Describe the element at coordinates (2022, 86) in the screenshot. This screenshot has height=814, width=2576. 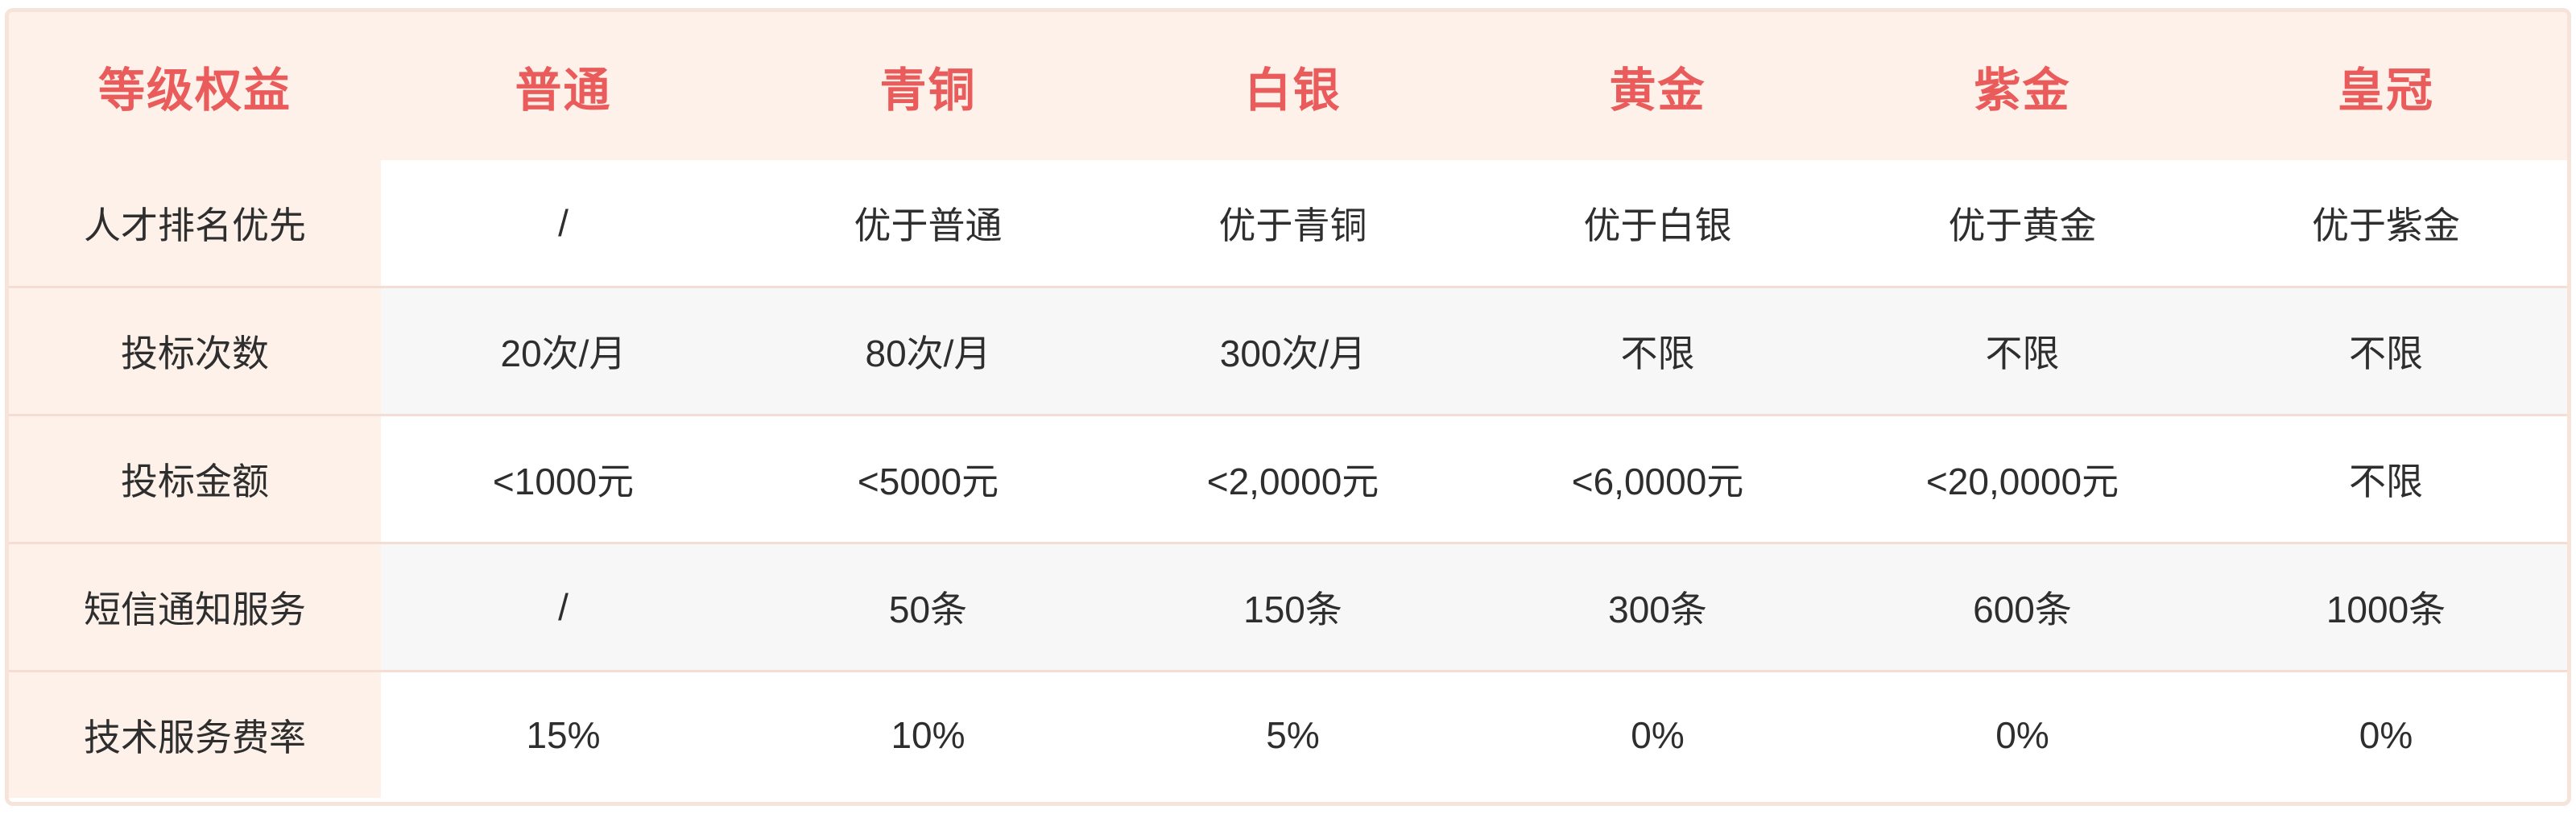
I see `column-header-purple-gold: 紫金` at that location.